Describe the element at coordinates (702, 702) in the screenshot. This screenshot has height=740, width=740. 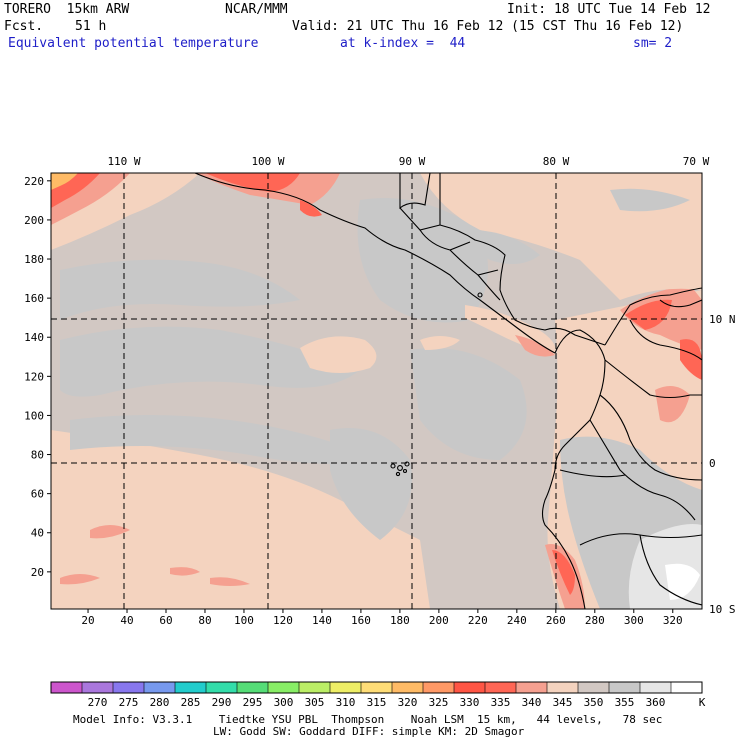
I see `colorbar-unit: K` at that location.